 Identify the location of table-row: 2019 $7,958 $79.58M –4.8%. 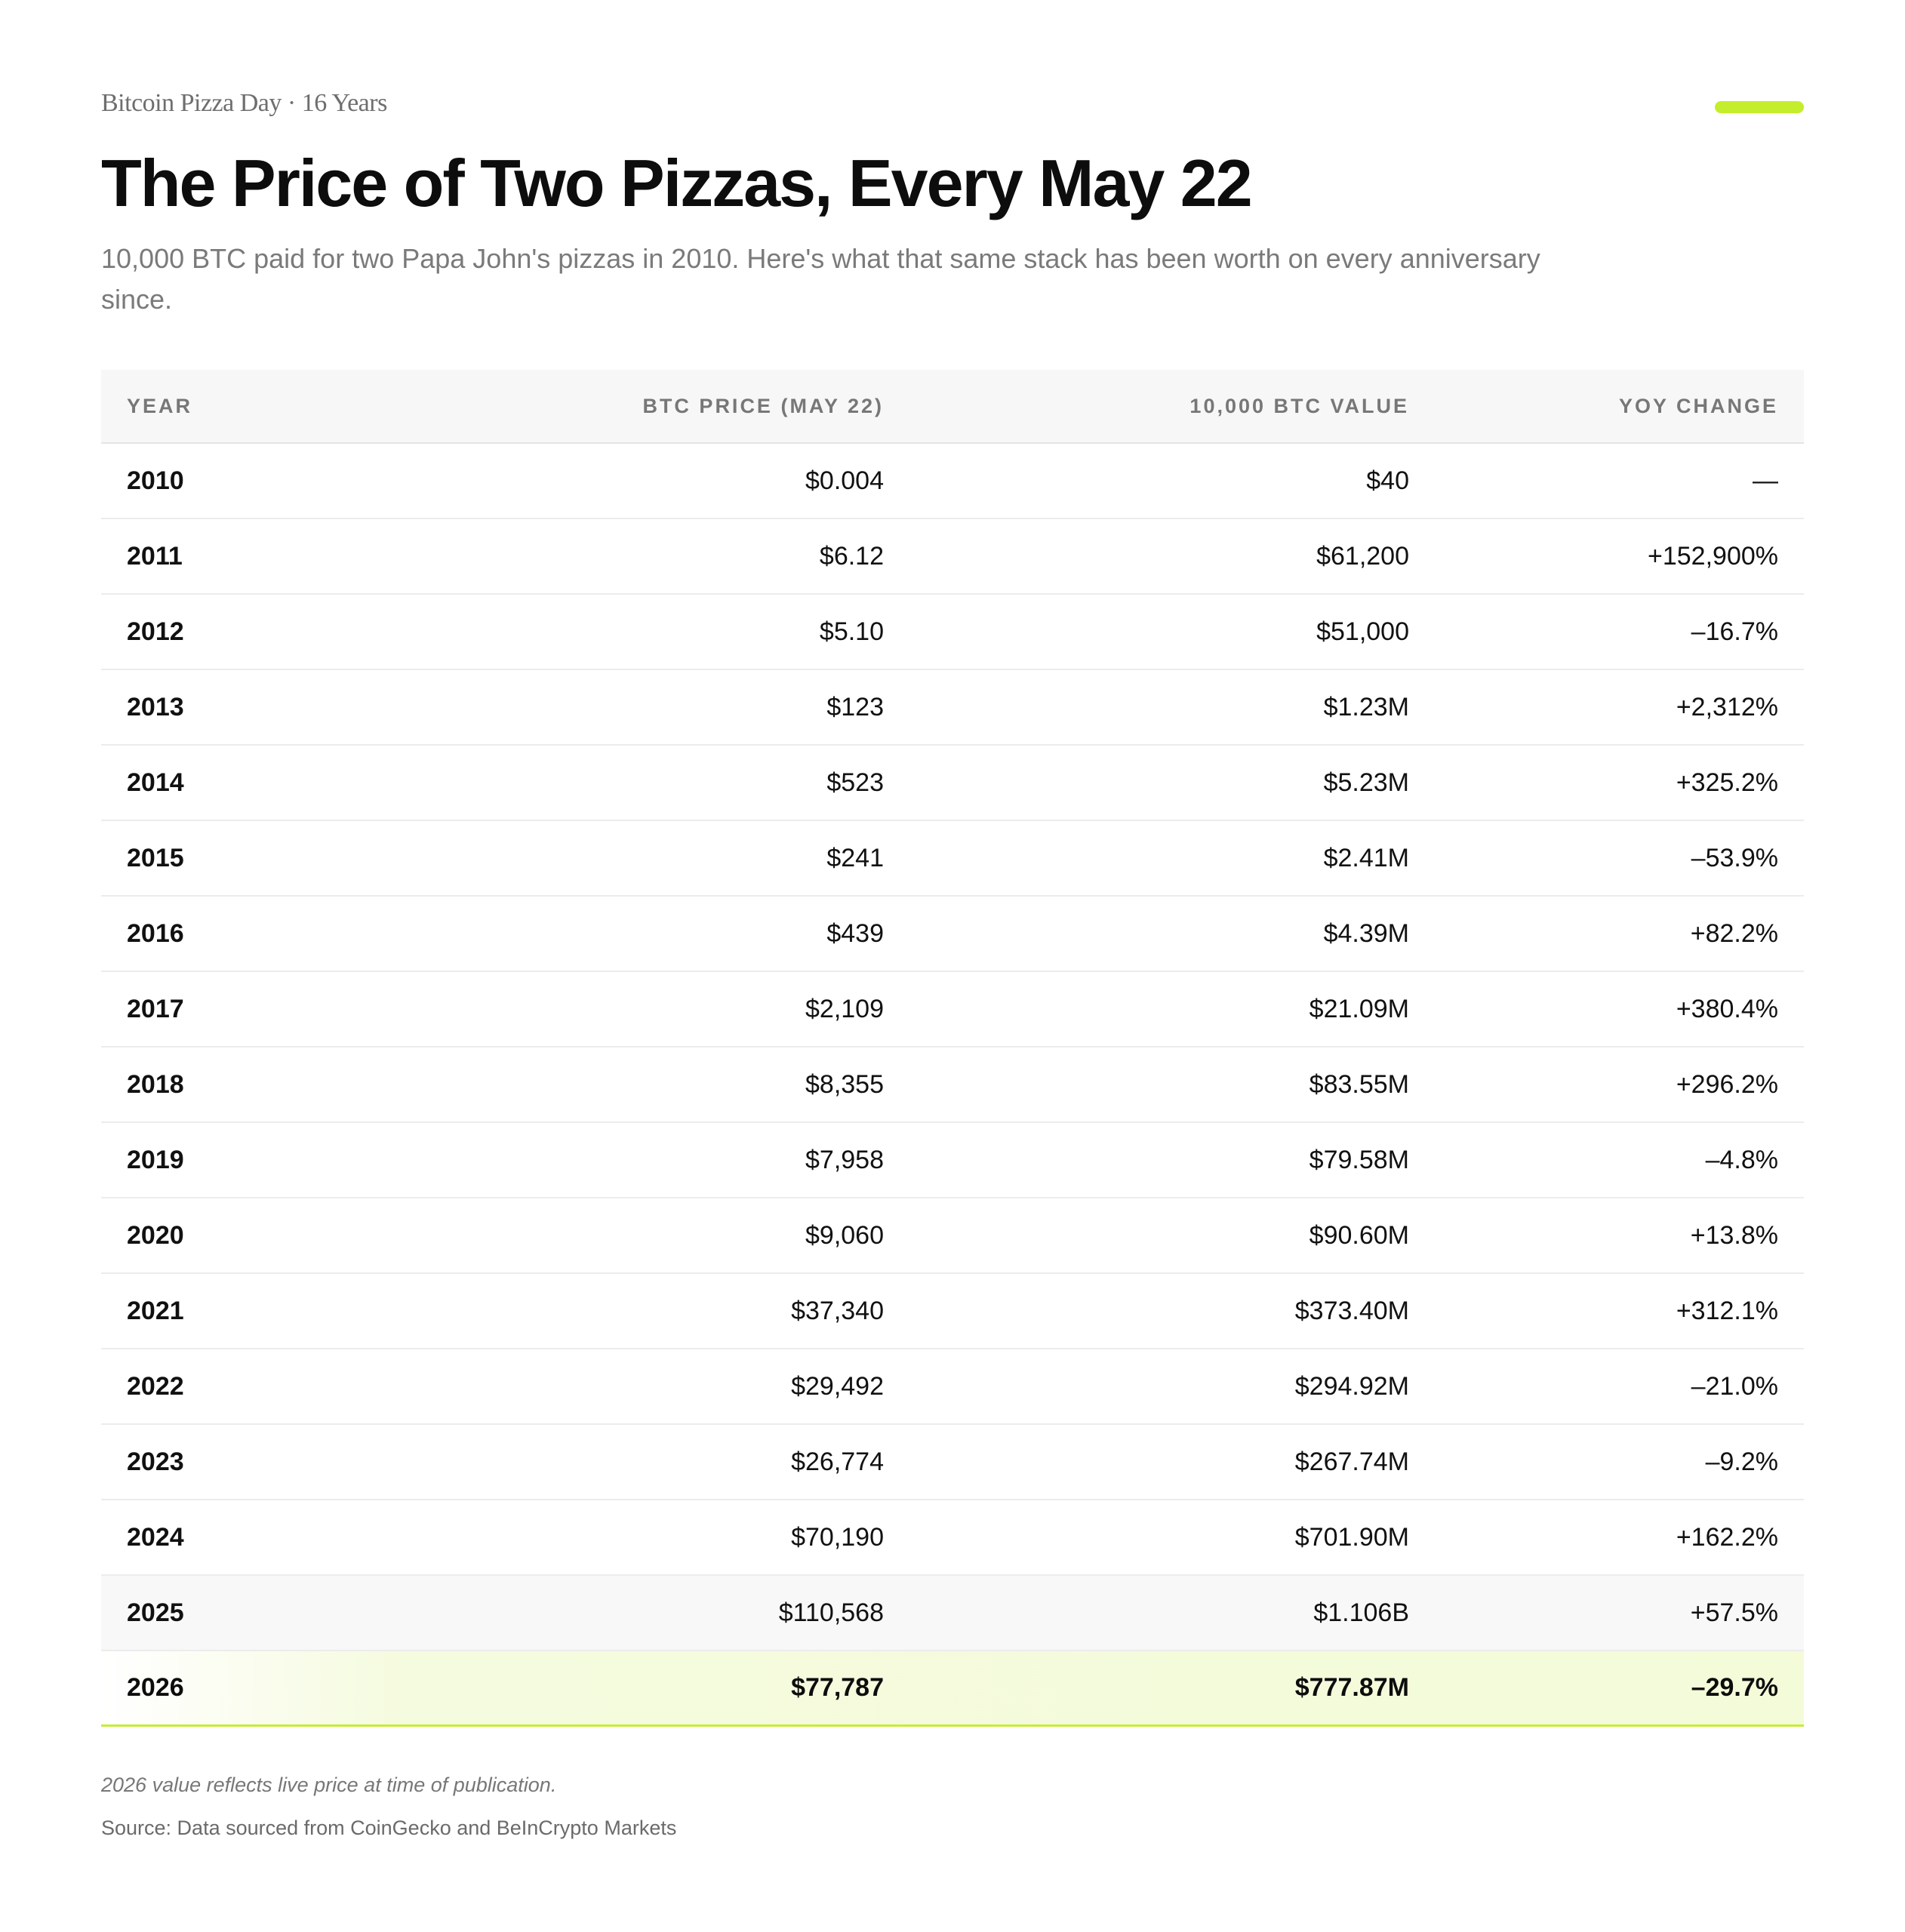
(952, 1160).